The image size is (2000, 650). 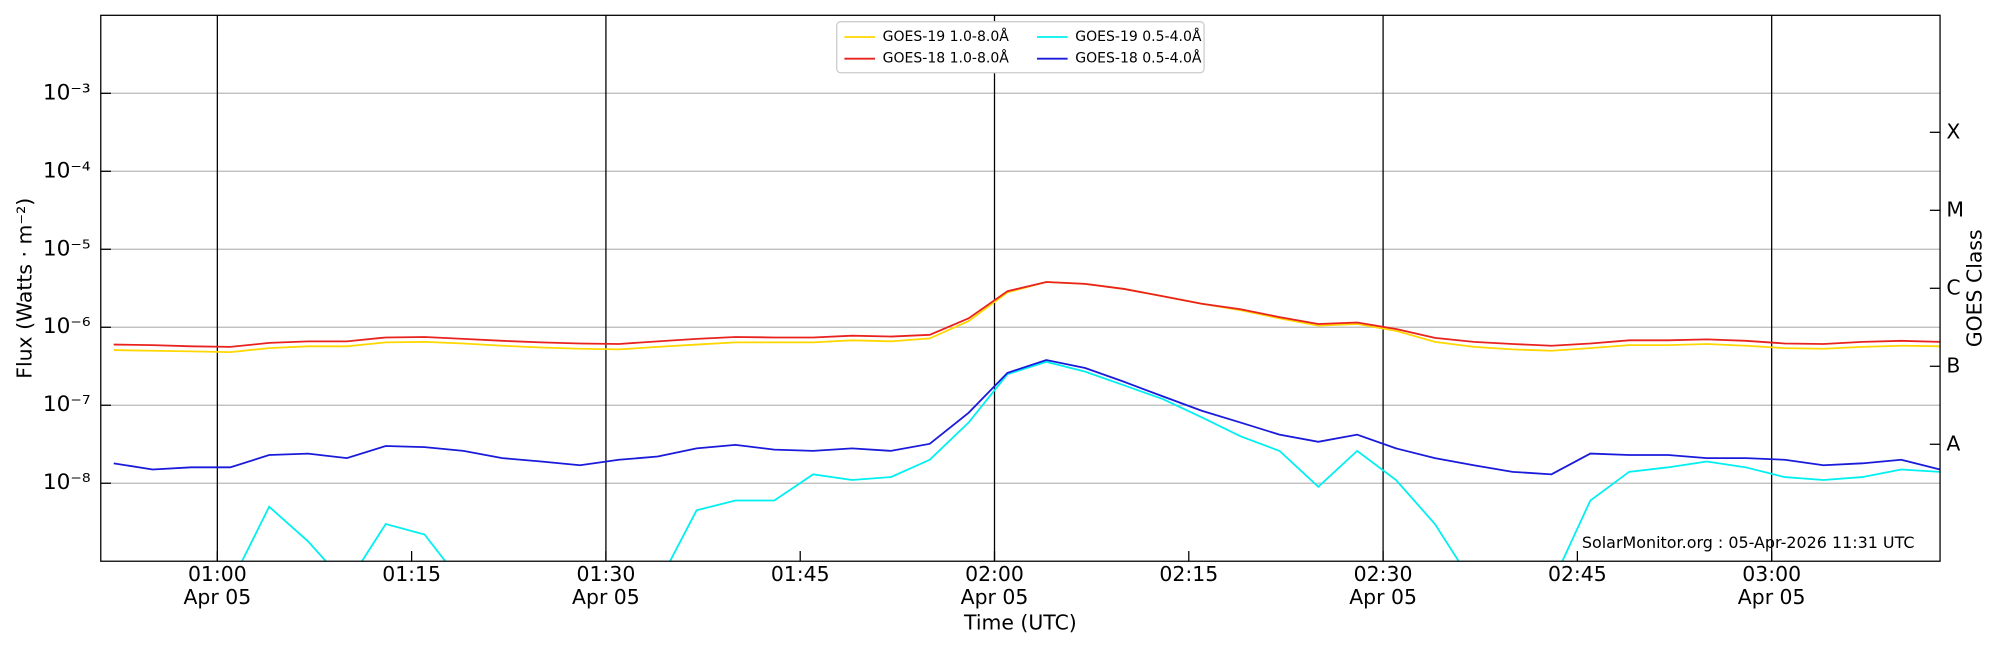 What do you see at coordinates (67, 326) in the screenshot?
I see `y-tick-label: 10⁻⁶` at bounding box center [67, 326].